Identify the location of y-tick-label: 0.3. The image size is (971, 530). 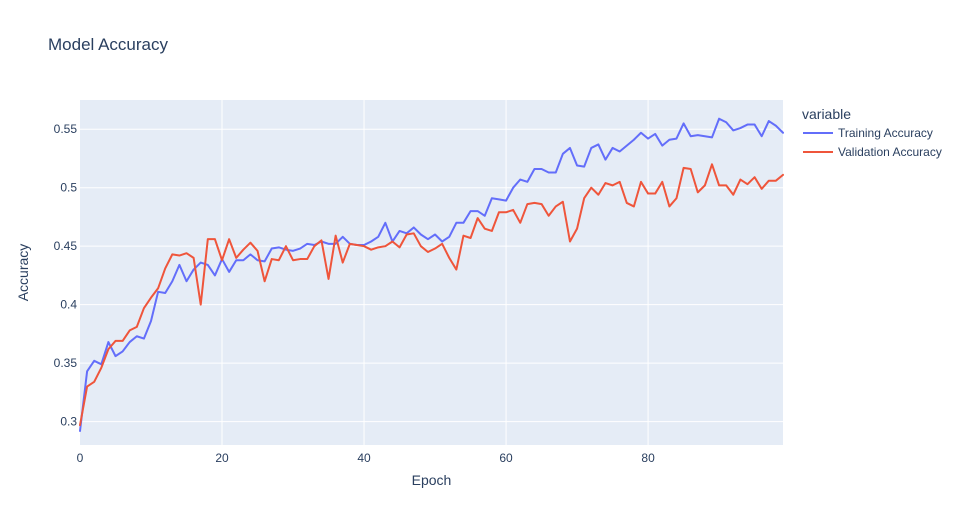
(68, 422).